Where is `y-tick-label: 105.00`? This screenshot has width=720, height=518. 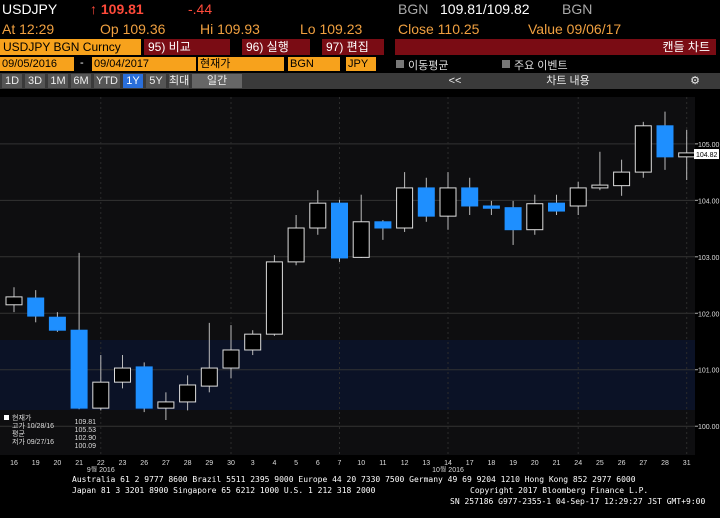
y-tick-label: 105.00 is located at coordinates (709, 145).